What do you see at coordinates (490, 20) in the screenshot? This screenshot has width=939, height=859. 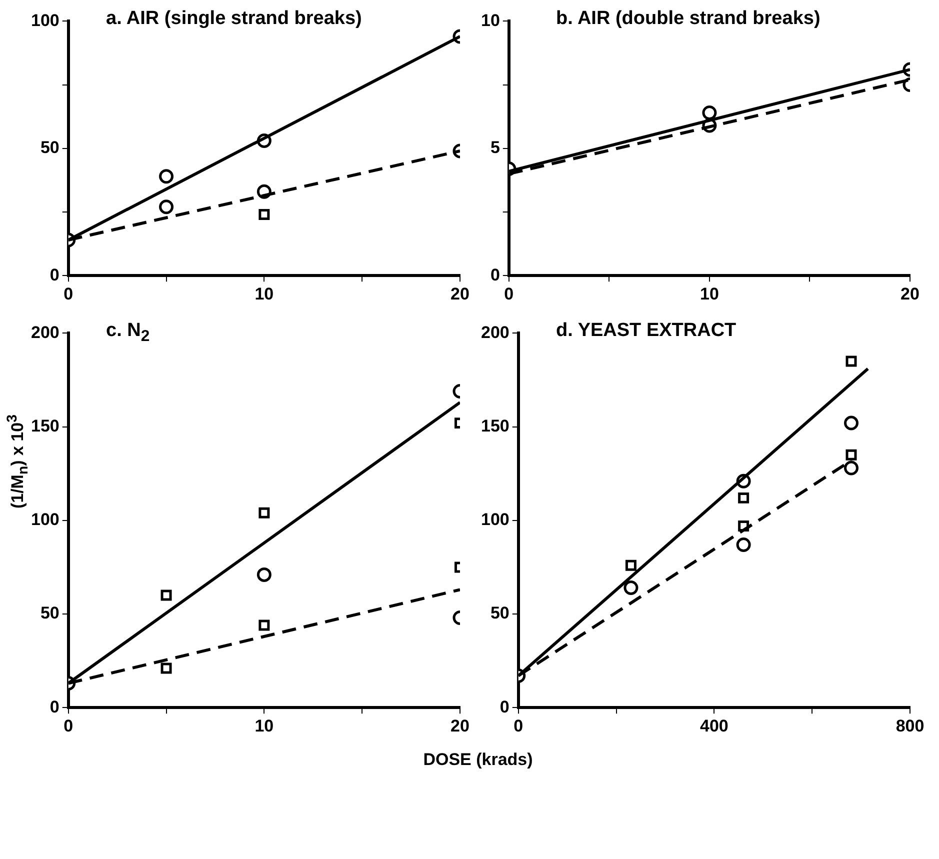 I see `y-tick-label: 10` at bounding box center [490, 20].